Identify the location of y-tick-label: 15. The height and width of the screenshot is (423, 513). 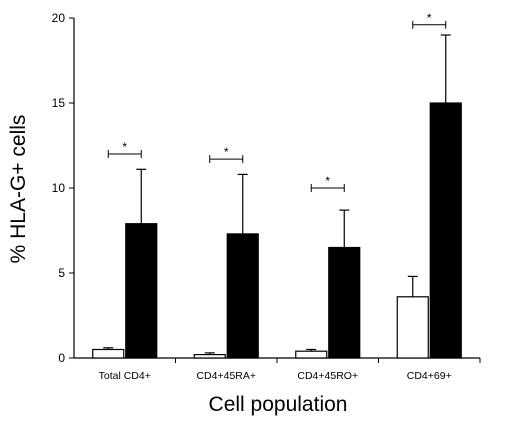
(59, 103).